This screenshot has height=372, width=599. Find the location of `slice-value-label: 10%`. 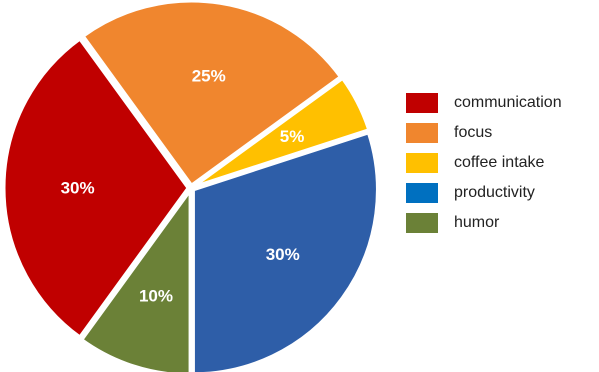

slice-value-label: 10% is located at coordinates (156, 295).